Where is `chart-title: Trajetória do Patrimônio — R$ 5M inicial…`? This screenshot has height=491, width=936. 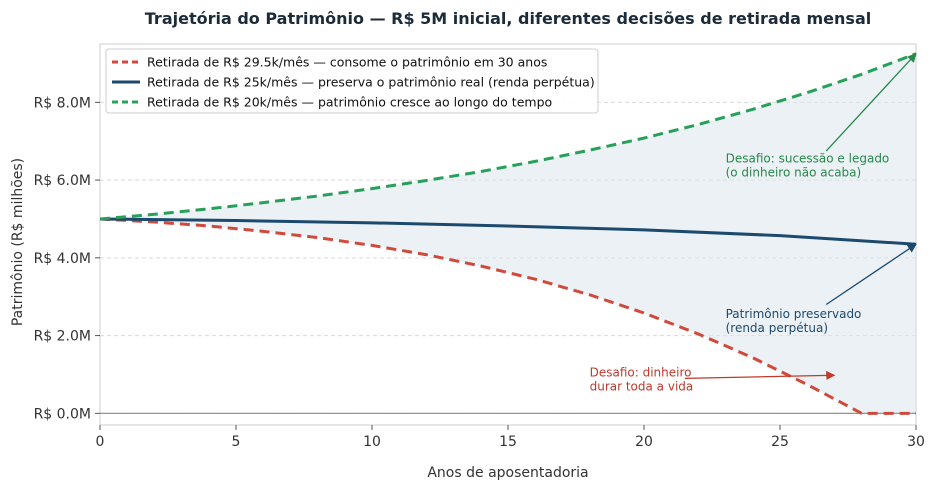 chart-title: Trajetória do Patrimônio — R$ 5M inicial… is located at coordinates (508, 18).